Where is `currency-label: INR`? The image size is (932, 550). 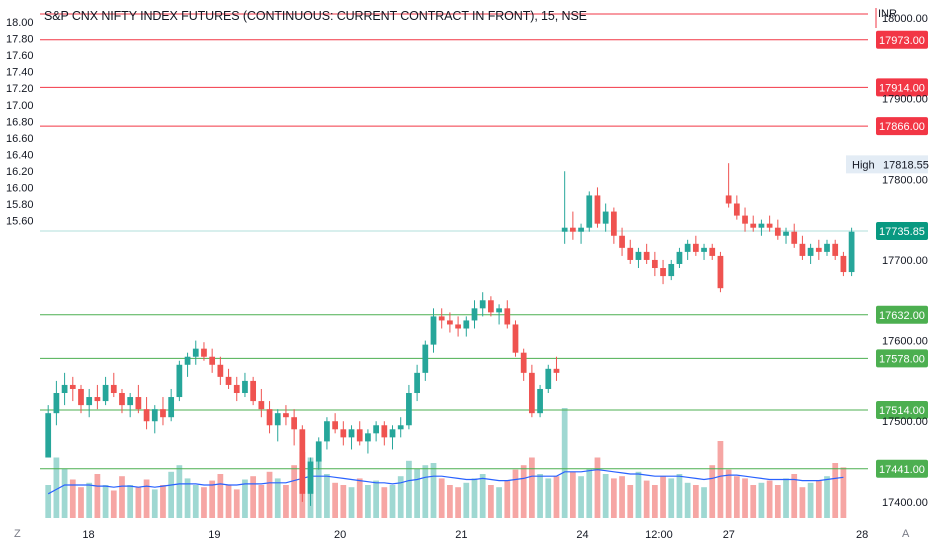 currency-label: INR is located at coordinates (887, 14).